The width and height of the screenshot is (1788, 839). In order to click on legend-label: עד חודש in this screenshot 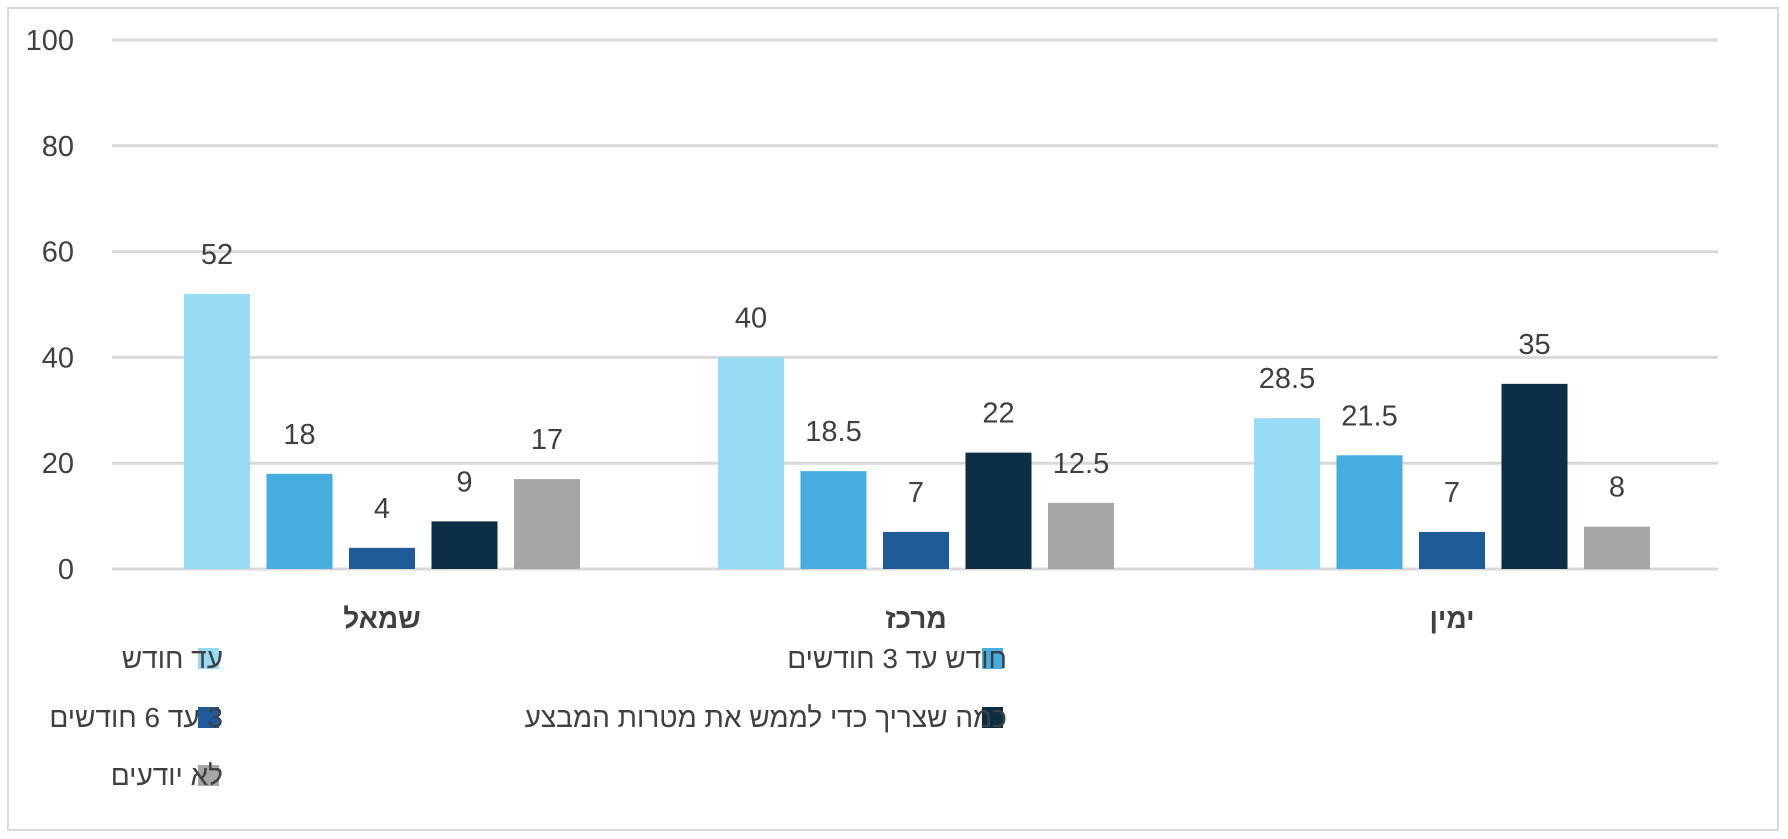, I will do `click(172, 658)`.